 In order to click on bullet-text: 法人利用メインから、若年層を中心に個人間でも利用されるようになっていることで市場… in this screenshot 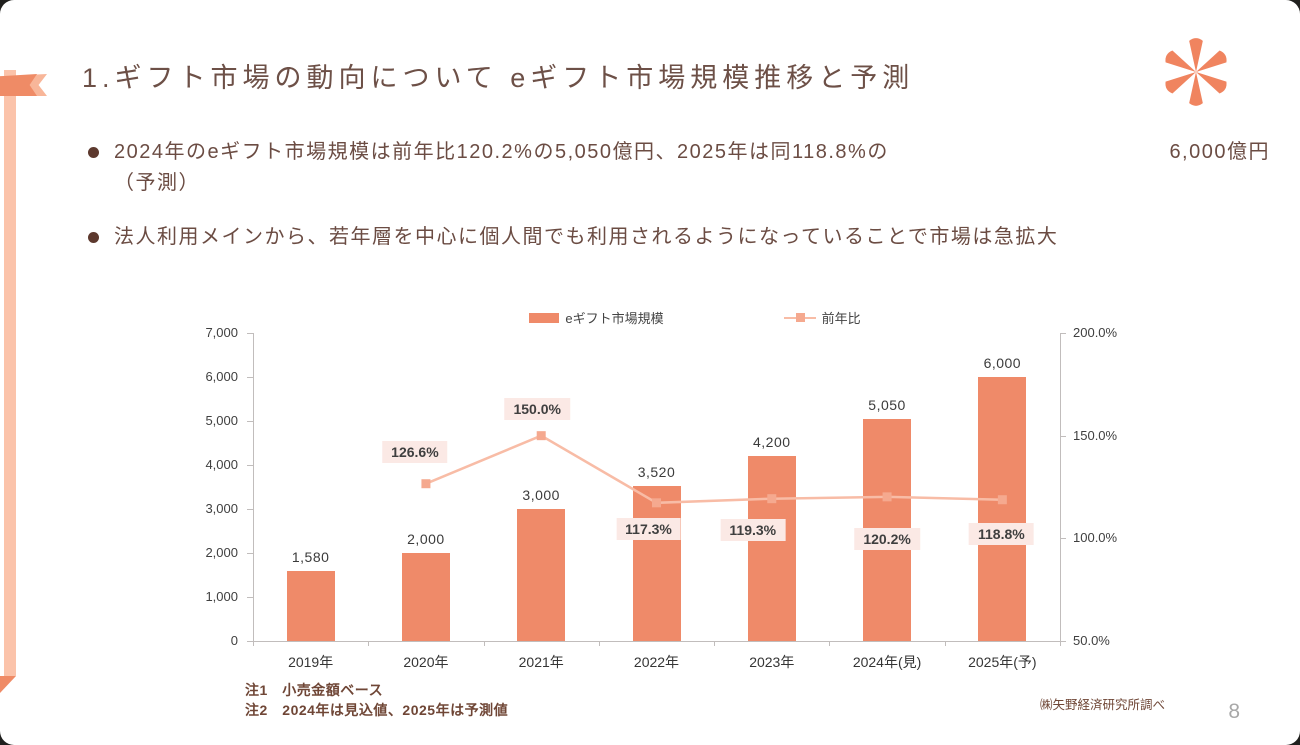, I will do `click(586, 237)`.